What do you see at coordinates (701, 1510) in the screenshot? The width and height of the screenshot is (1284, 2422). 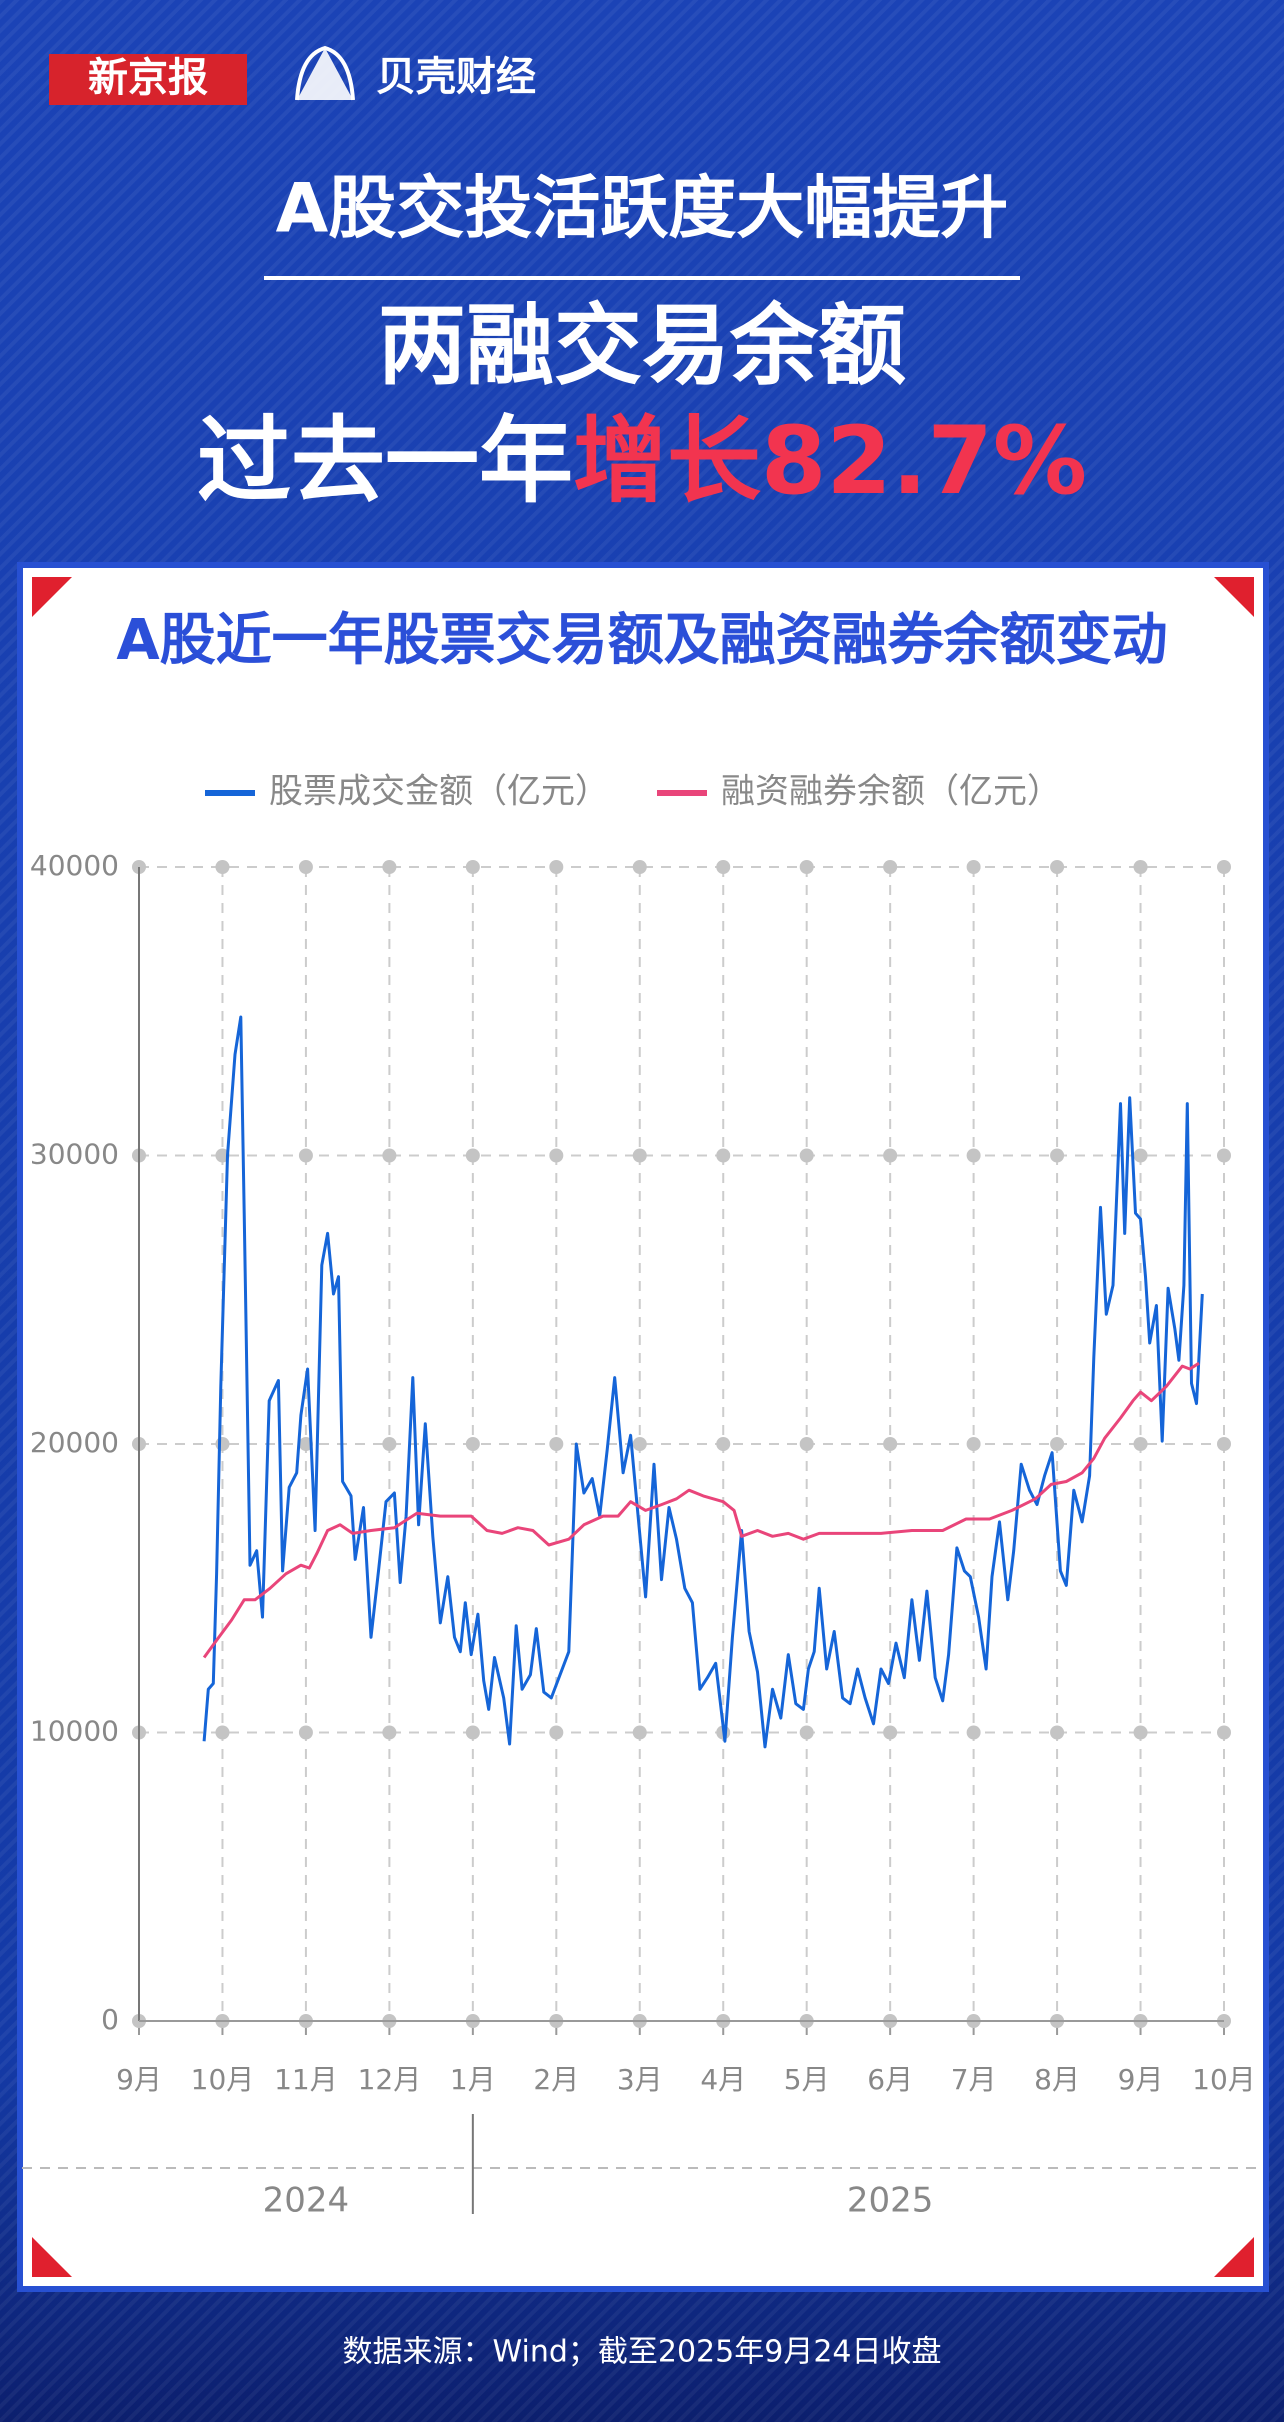 I see `series-line` at bounding box center [701, 1510].